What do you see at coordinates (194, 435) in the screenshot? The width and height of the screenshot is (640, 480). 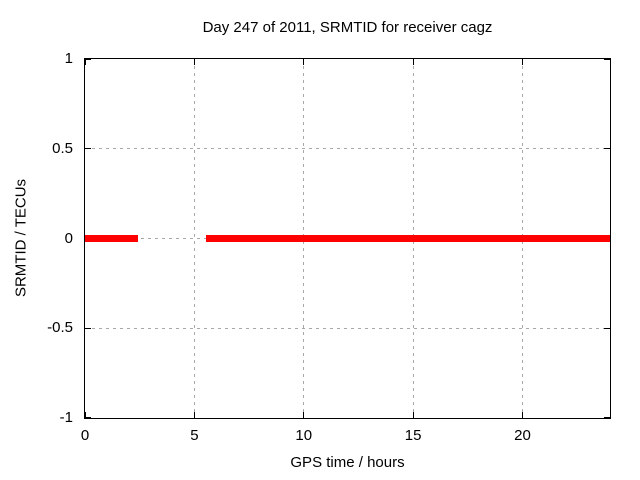 I see `x-tick-label: 5` at bounding box center [194, 435].